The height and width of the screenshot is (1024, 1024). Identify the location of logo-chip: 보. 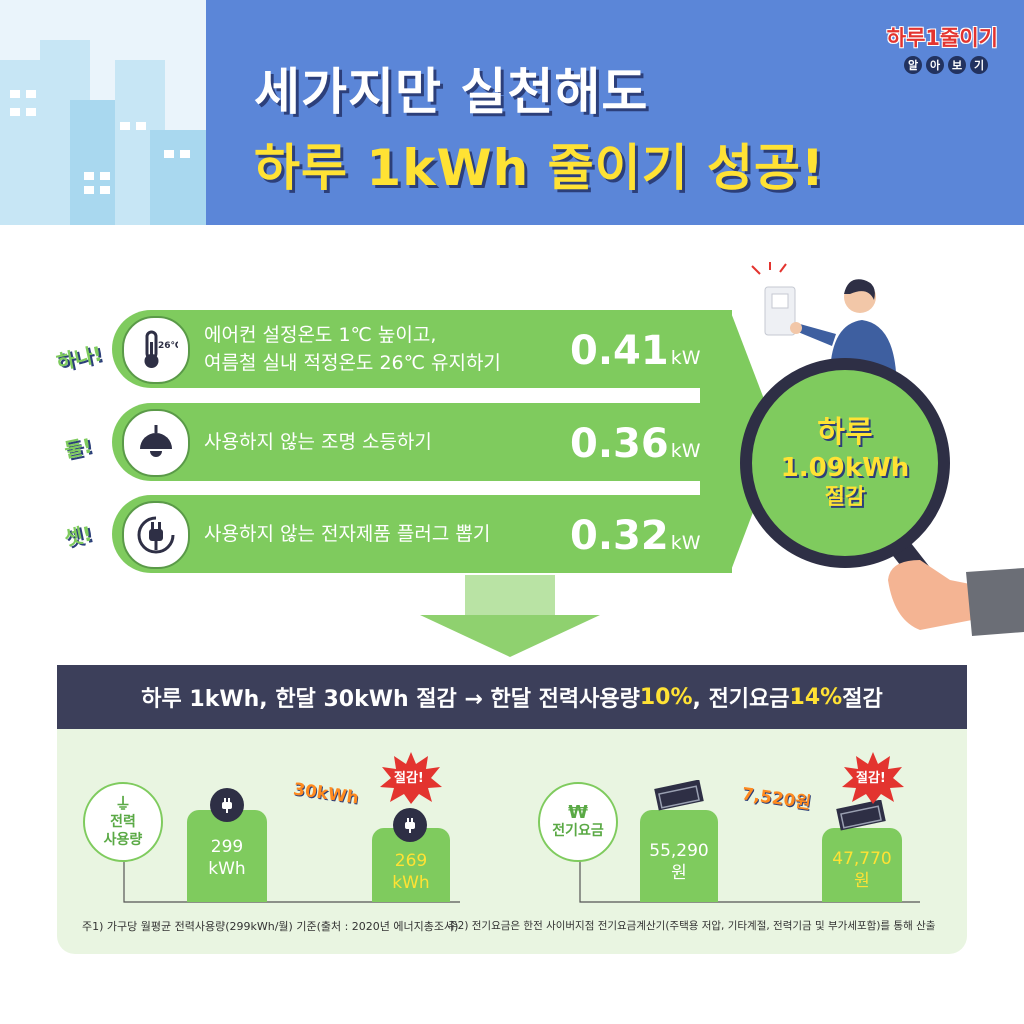
(957, 65).